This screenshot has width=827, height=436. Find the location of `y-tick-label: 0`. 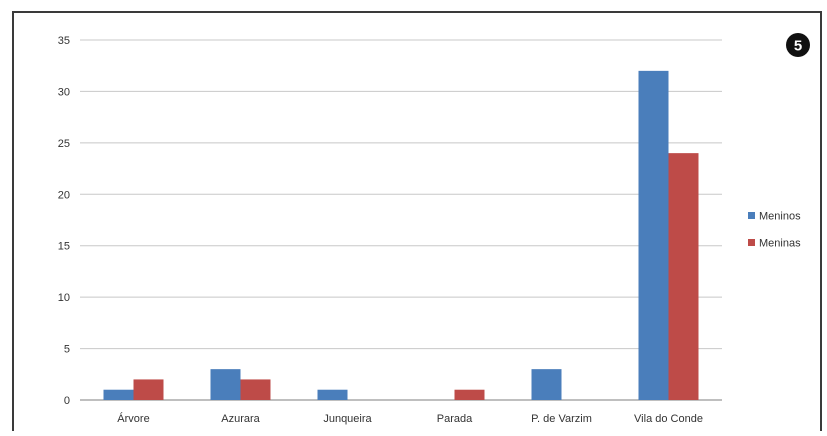

y-tick-label: 0 is located at coordinates (67, 401).